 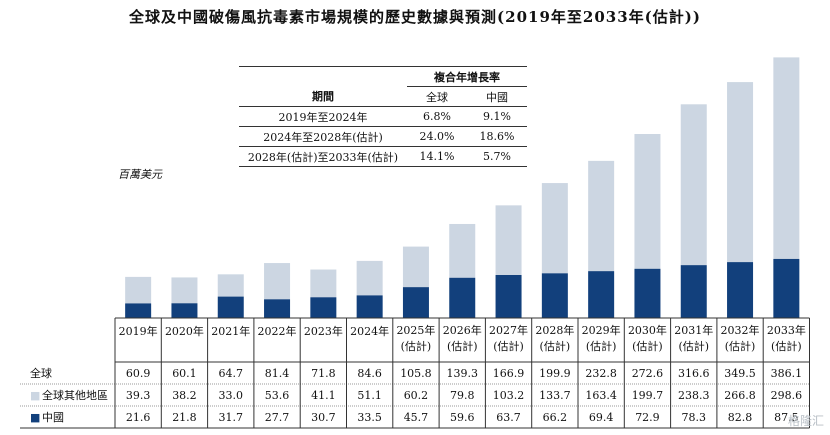 I want to click on x-tick-label: 2033年, so click(x=786, y=330).